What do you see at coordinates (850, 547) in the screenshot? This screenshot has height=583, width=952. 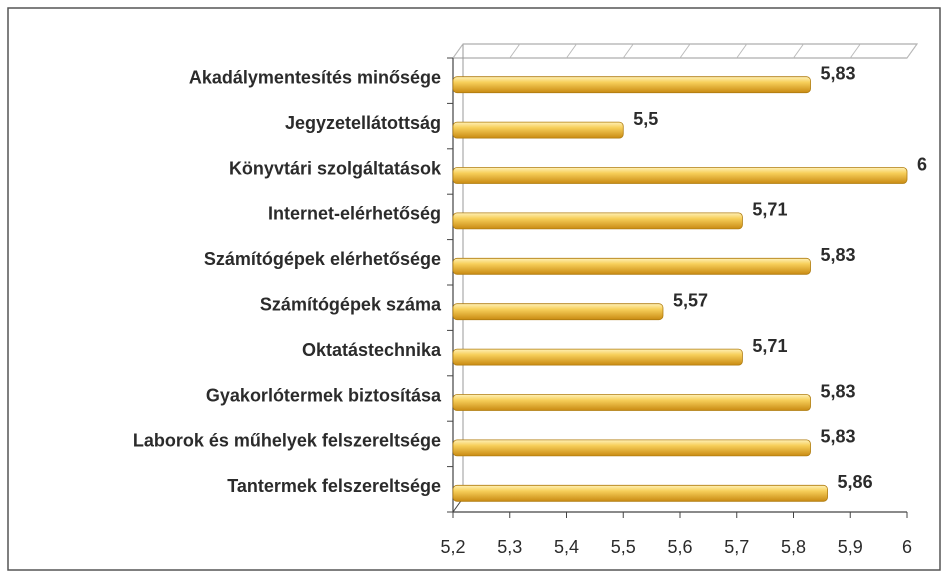 I see `x-tick-label: 5,9` at bounding box center [850, 547].